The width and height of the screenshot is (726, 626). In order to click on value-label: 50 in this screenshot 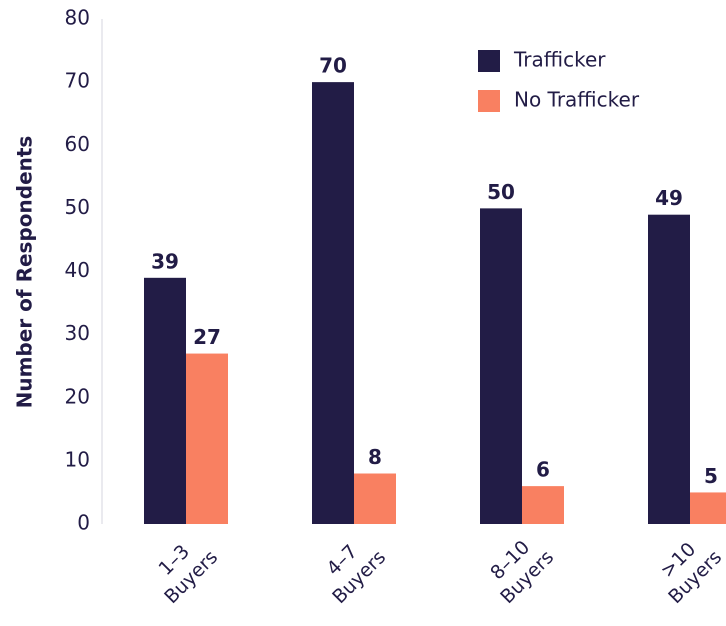, I will do `click(501, 192)`.